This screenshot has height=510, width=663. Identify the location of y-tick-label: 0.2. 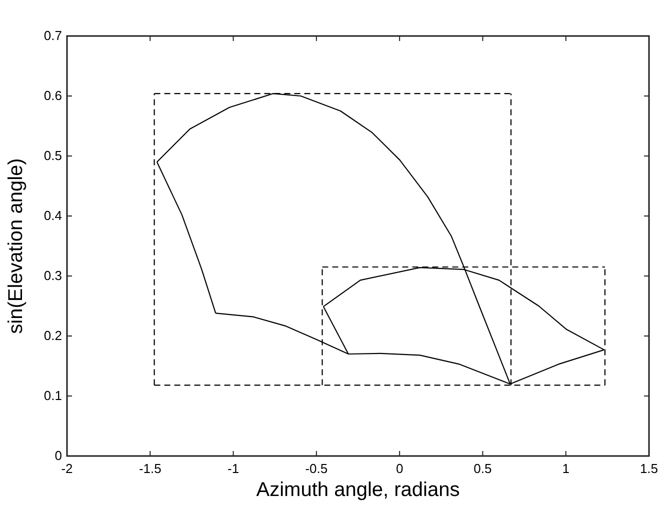
(53, 335).